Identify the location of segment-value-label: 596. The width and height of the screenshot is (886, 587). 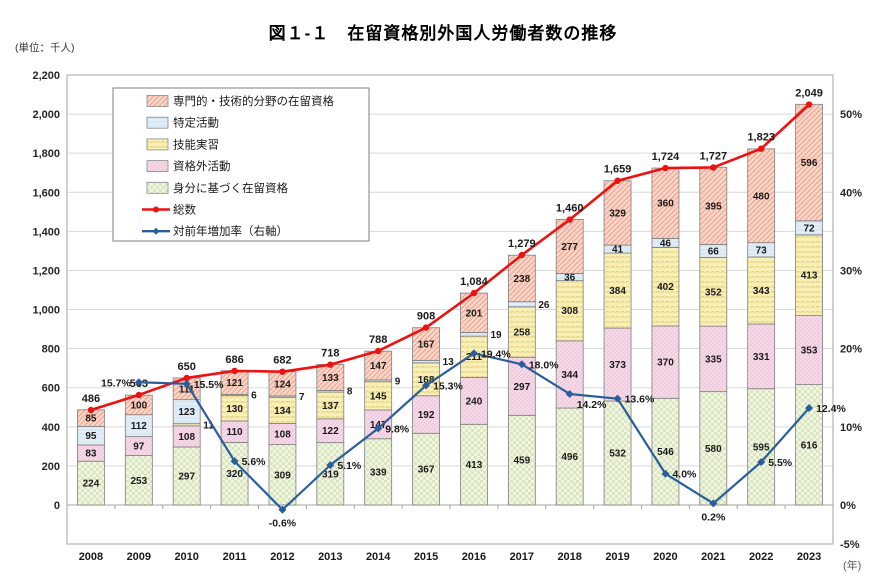
(809, 163).